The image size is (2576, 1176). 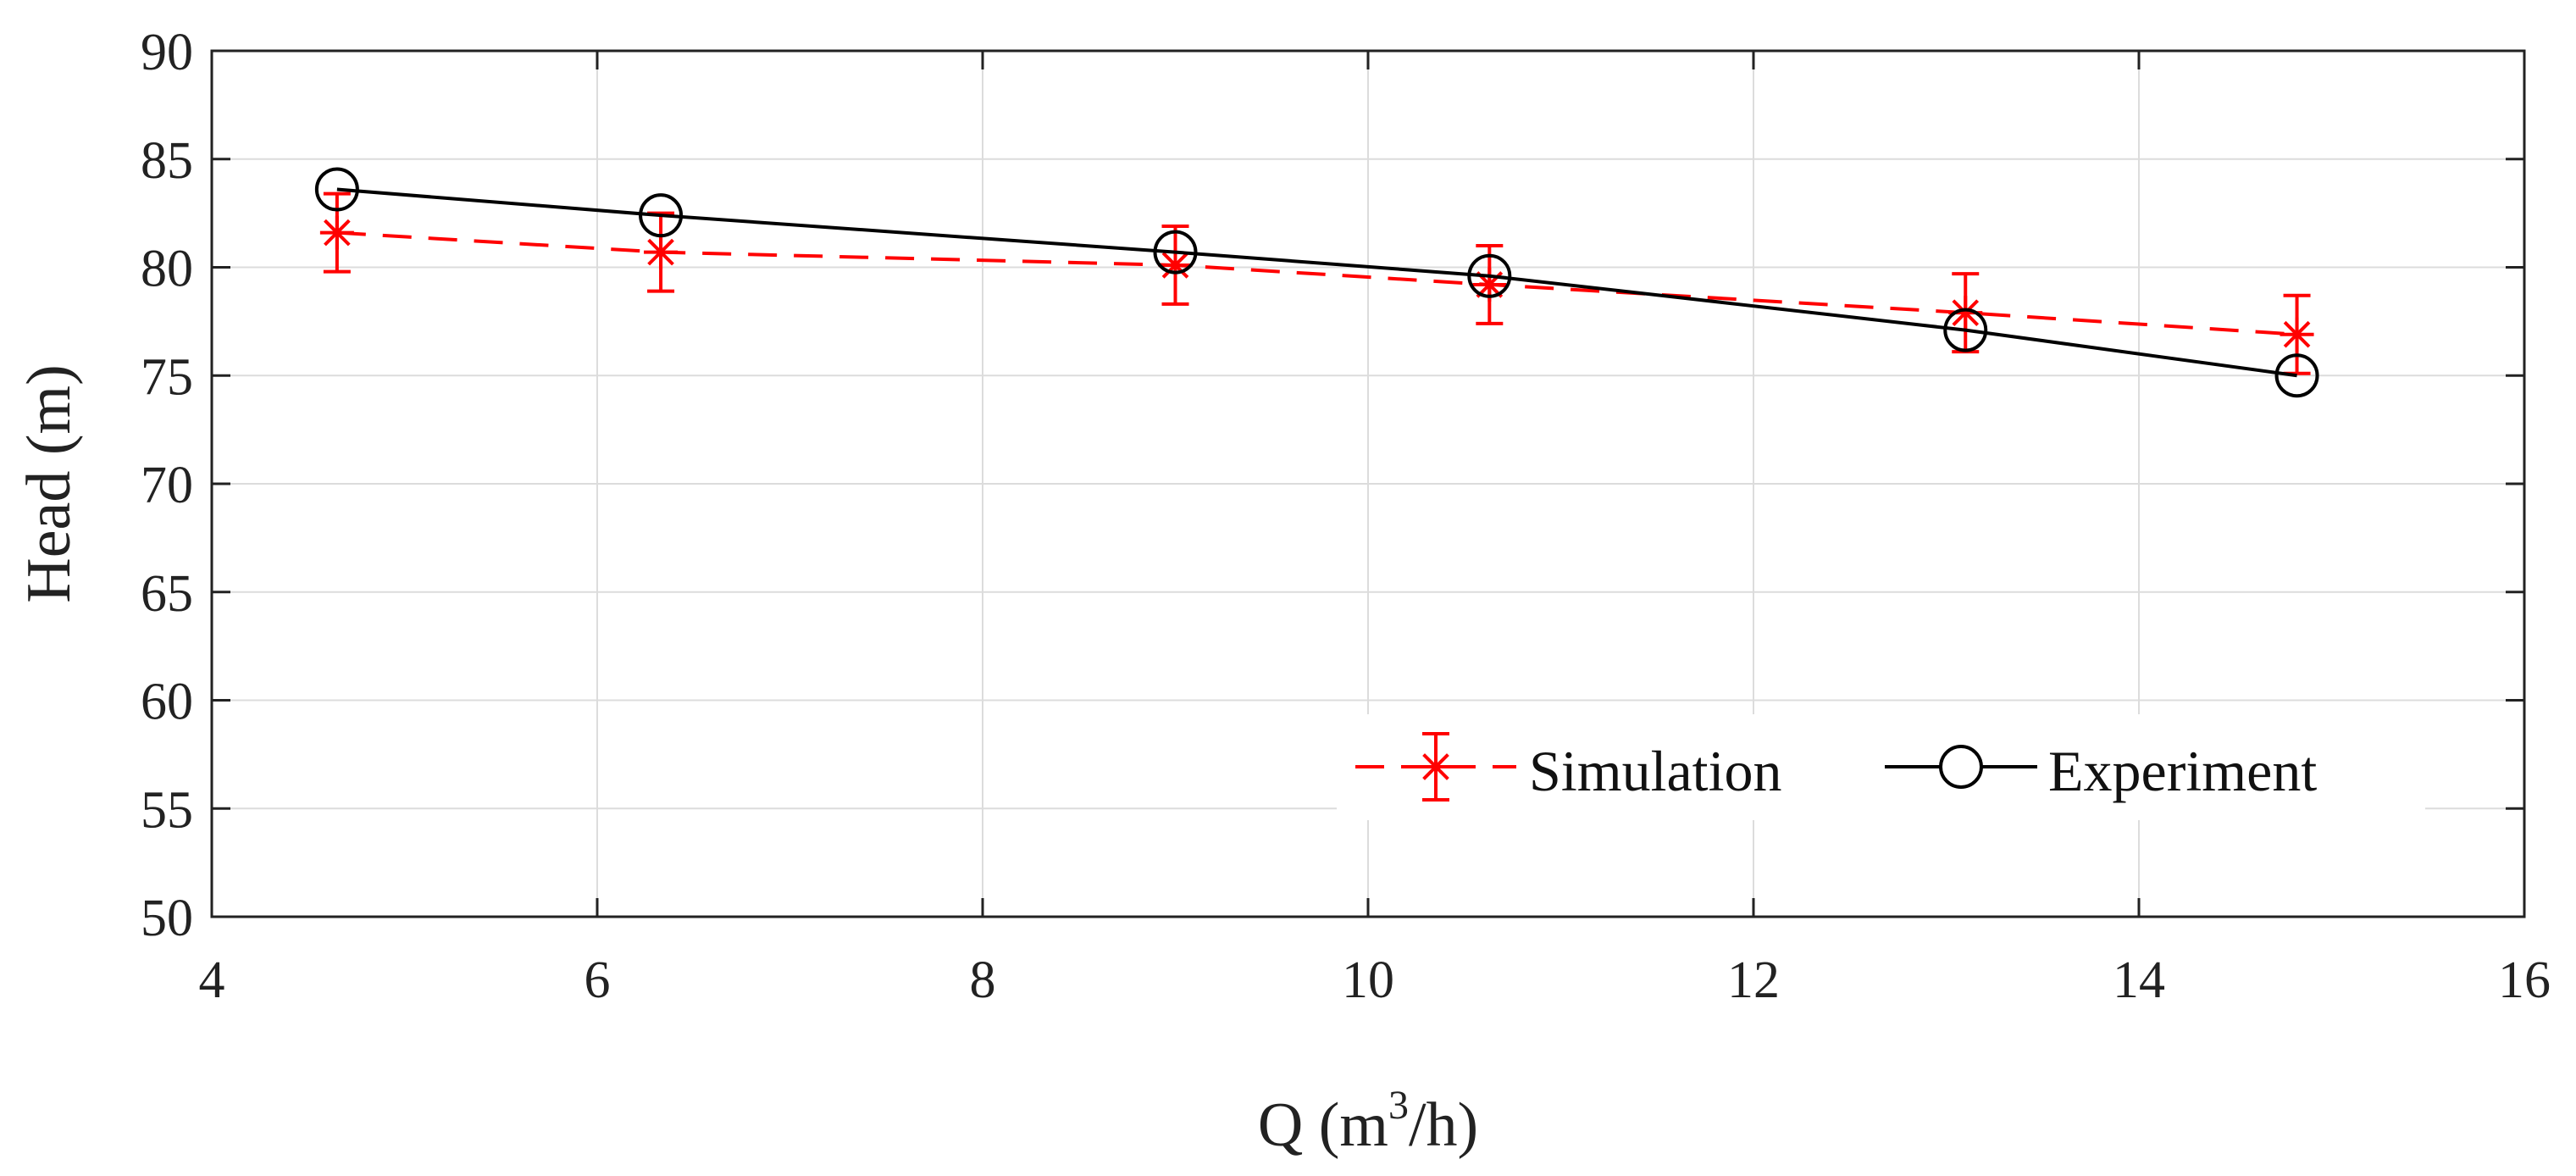 I want to click on legend-simulation-marker, so click(x=1436, y=767).